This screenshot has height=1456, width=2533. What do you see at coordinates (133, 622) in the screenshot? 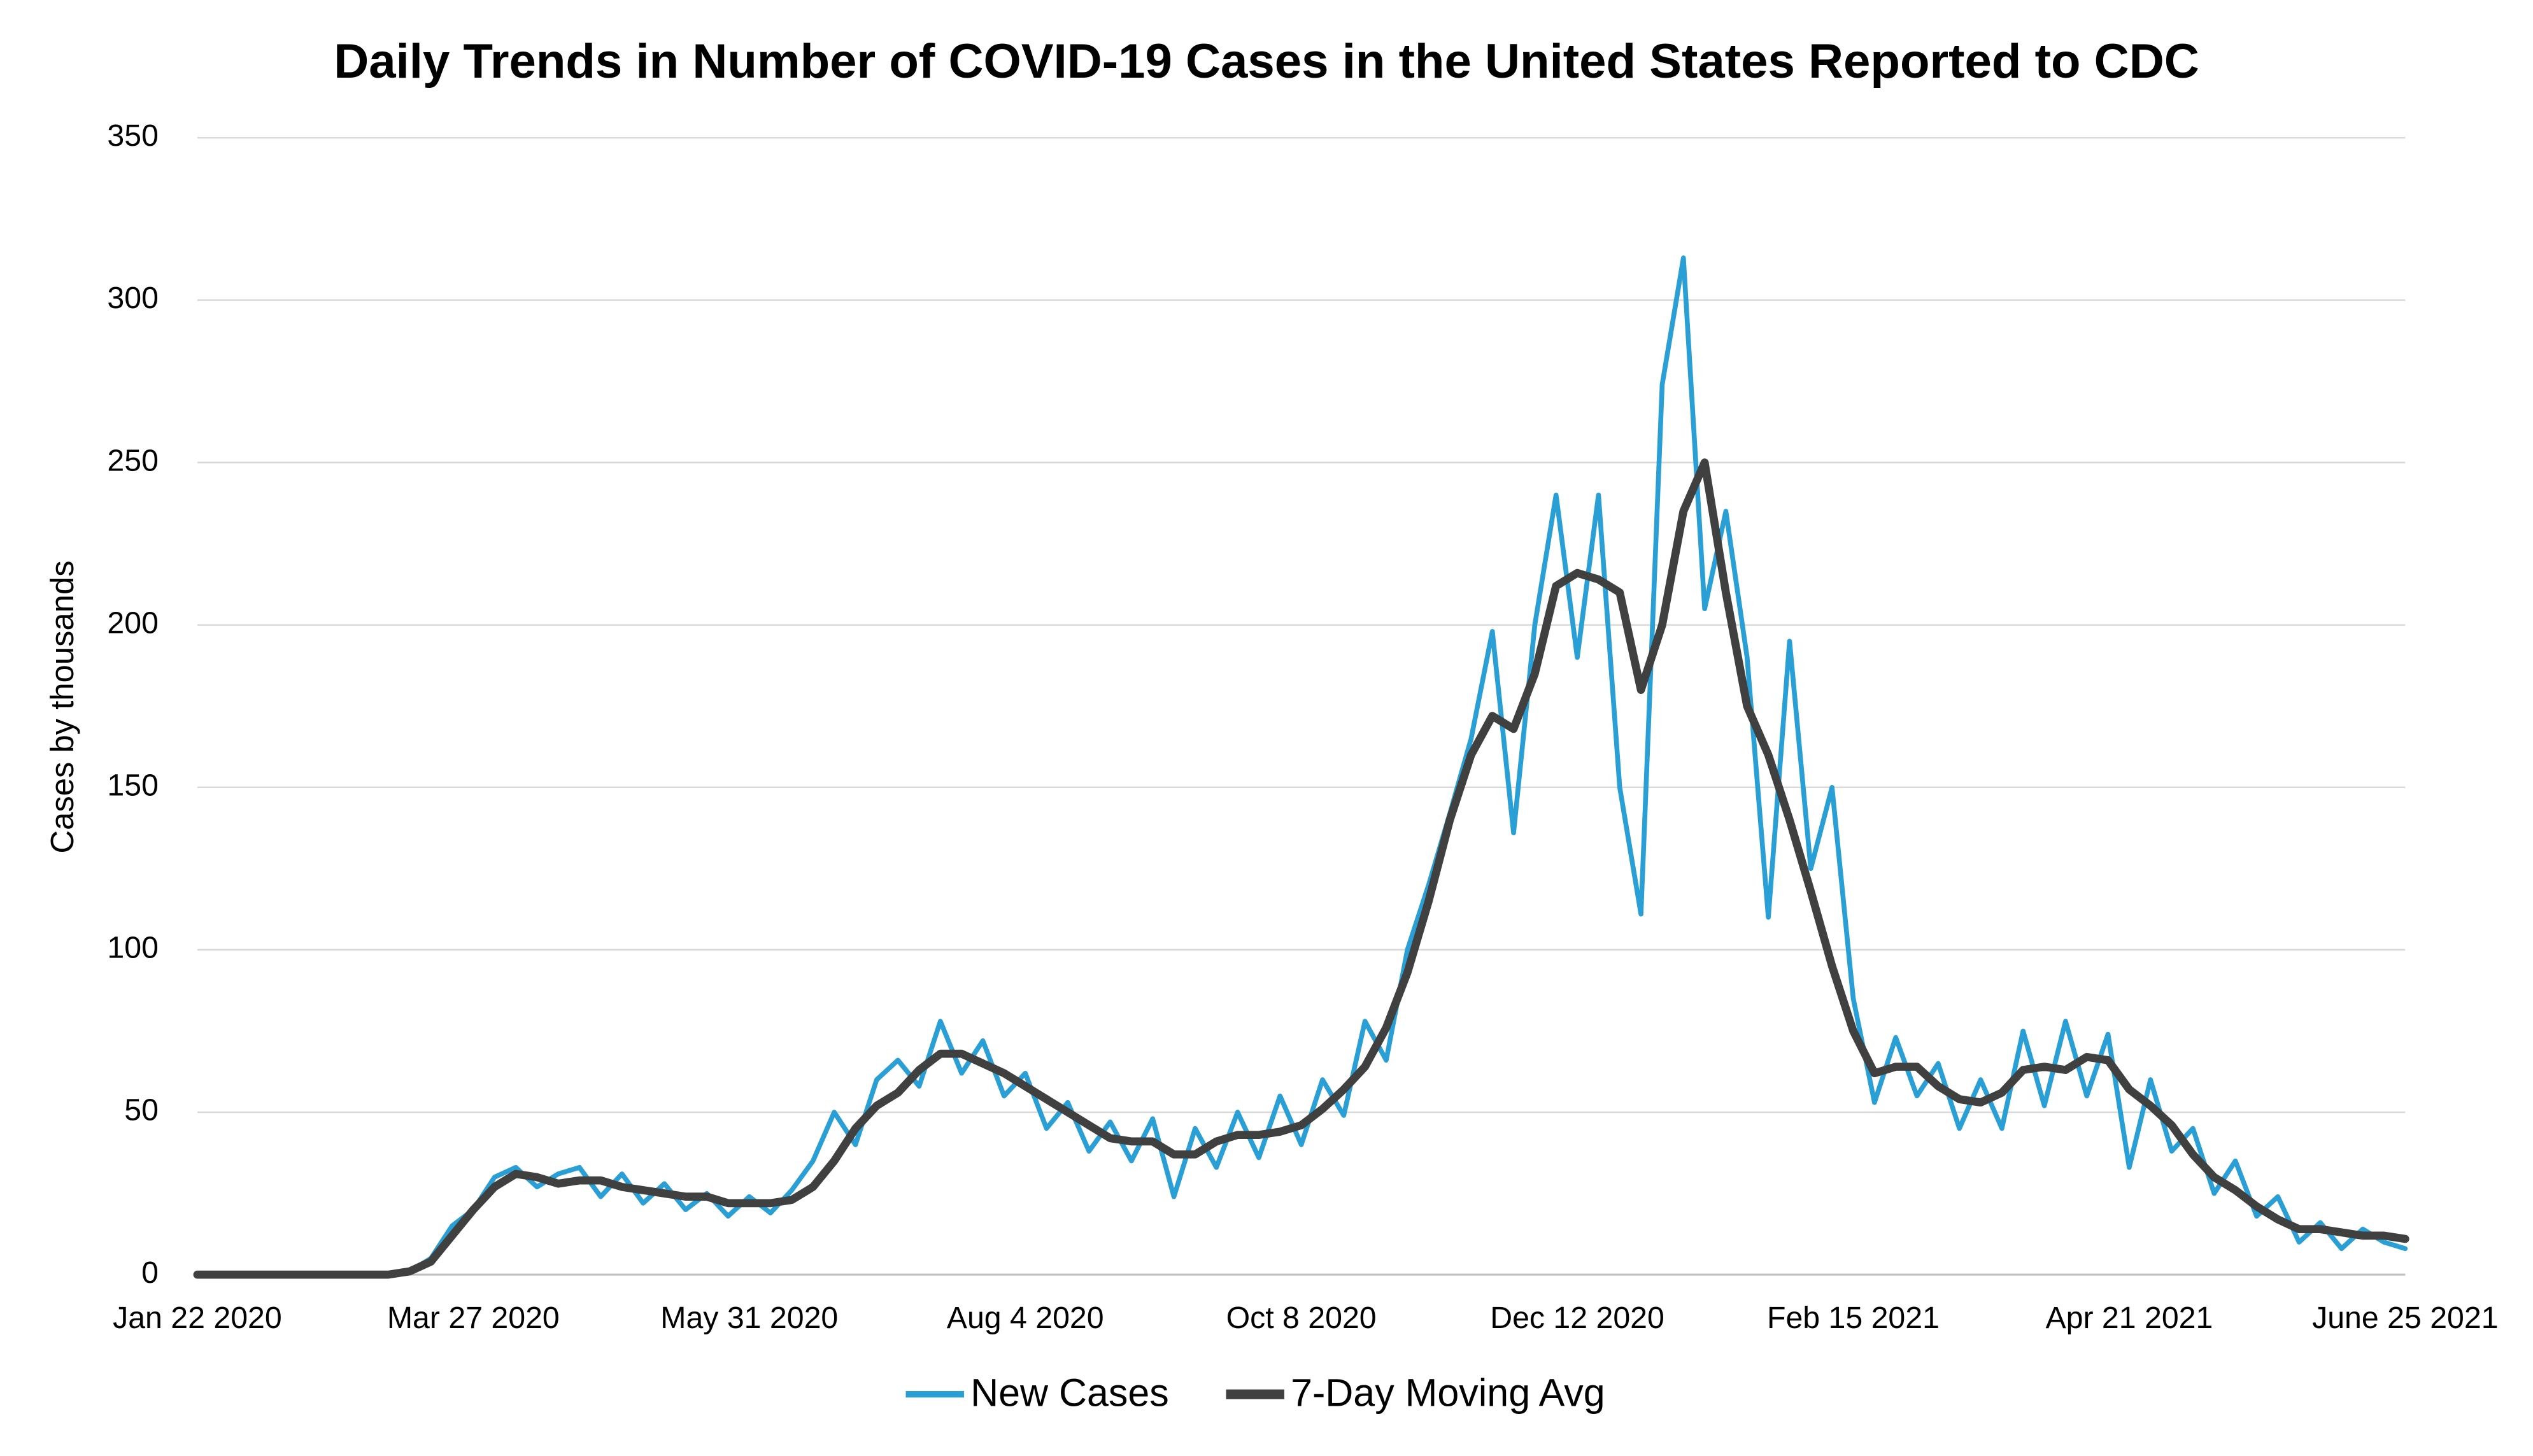
I see `y-tick-label: 200` at bounding box center [133, 622].